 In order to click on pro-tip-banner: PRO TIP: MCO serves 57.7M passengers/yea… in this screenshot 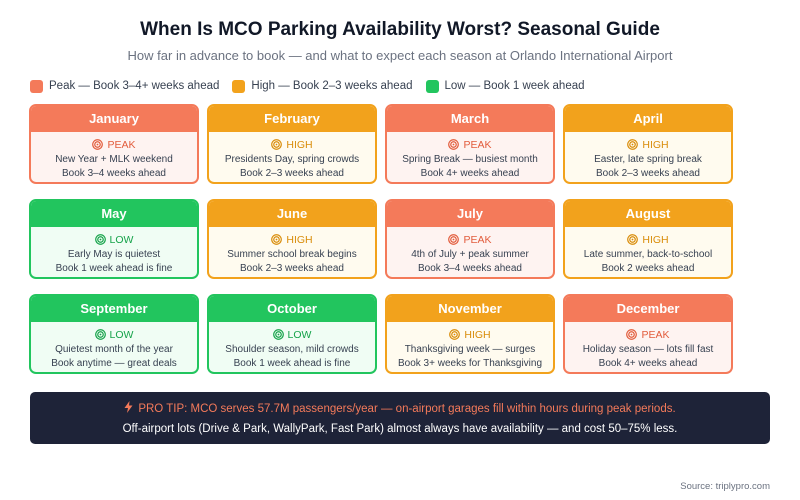, I will do `click(400, 418)`.